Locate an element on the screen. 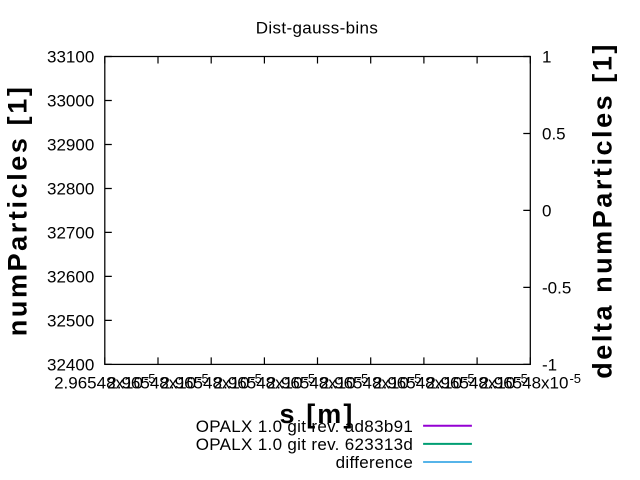 The height and width of the screenshot is (480, 640). svg-text: OPALX 1.0 git rev. ad83b91 is located at coordinates (305, 426).